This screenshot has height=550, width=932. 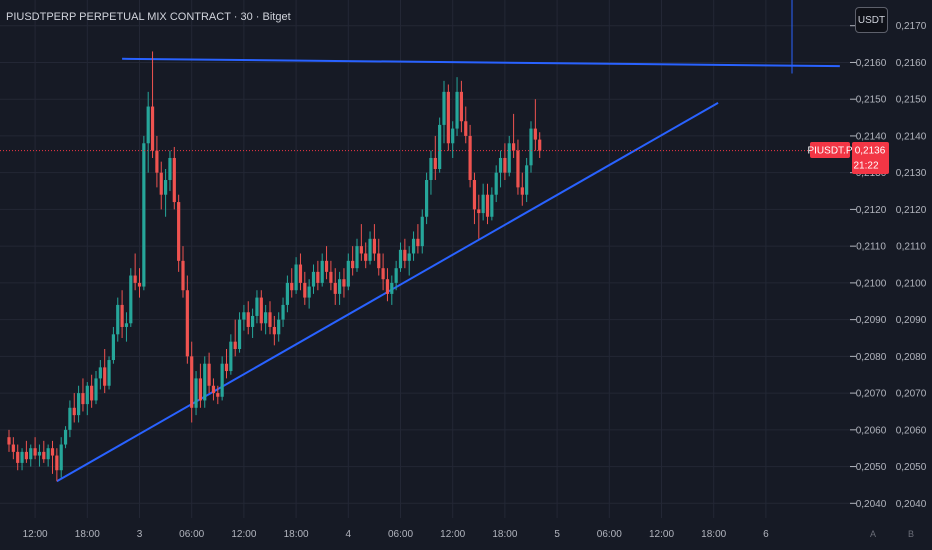 What do you see at coordinates (911, 467) in the screenshot?
I see `y-tick-label: 0,2050` at bounding box center [911, 467].